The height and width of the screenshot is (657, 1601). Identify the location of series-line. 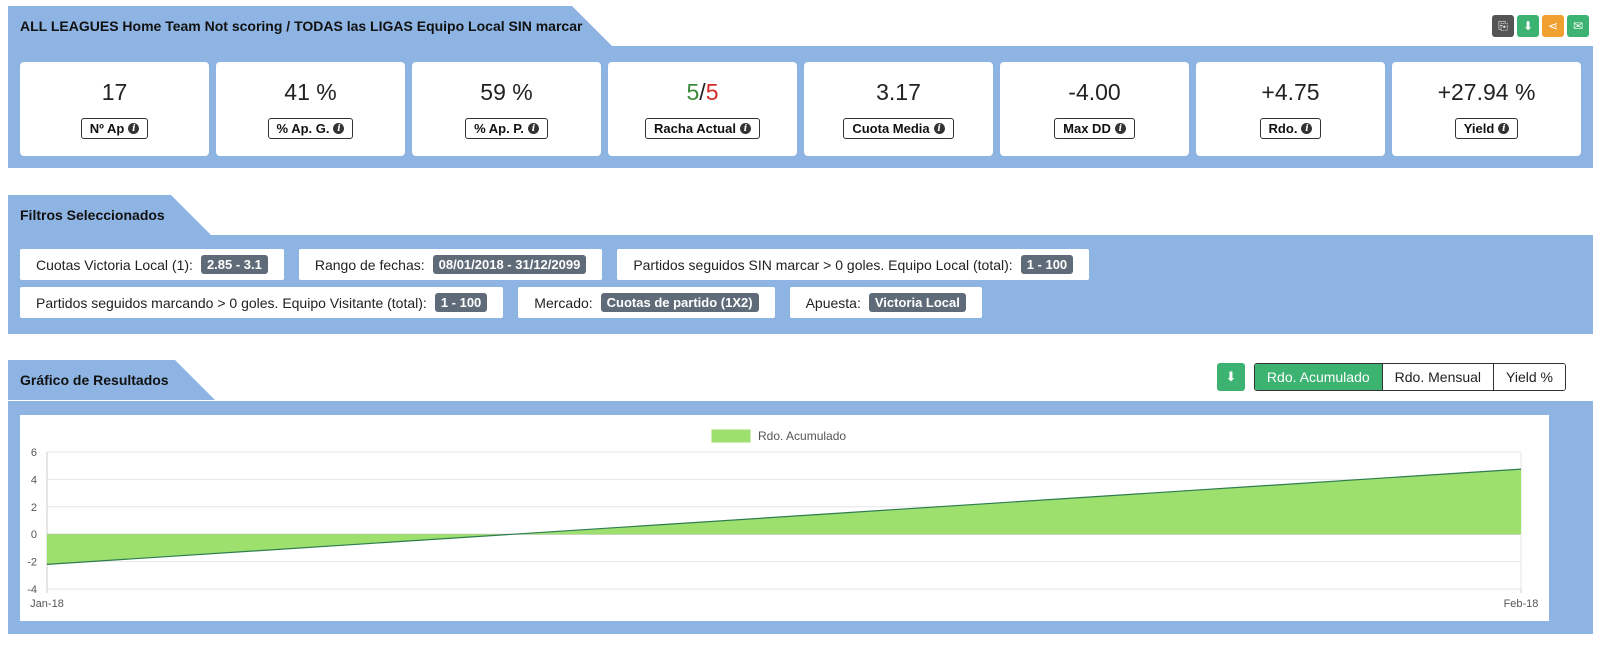
(784, 516).